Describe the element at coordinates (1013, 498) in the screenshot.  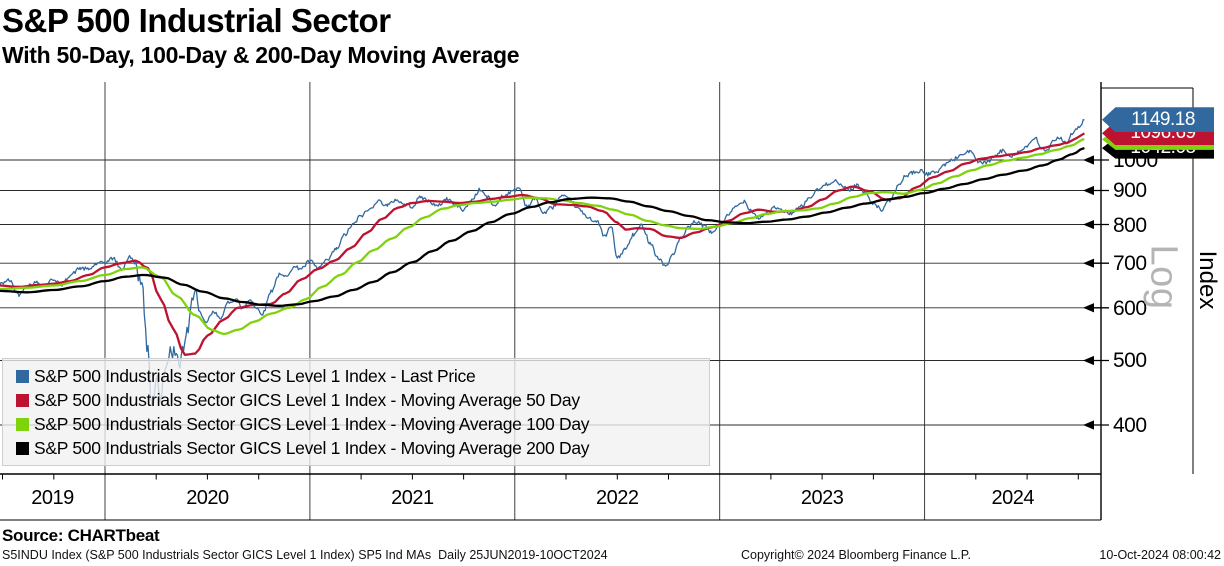
I see `x-year-label: 2024` at that location.